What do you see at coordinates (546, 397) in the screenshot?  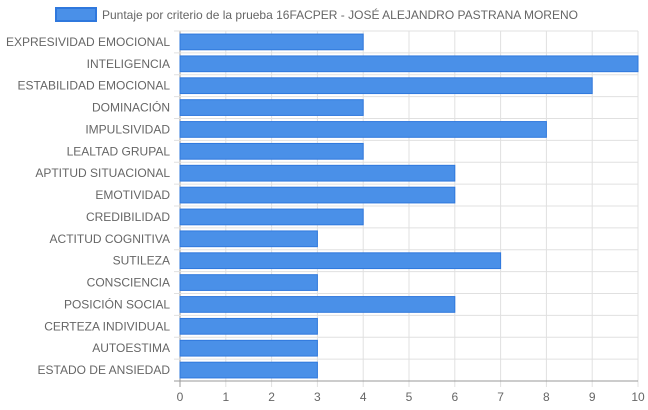 I see `x-tick-label: 8` at bounding box center [546, 397].